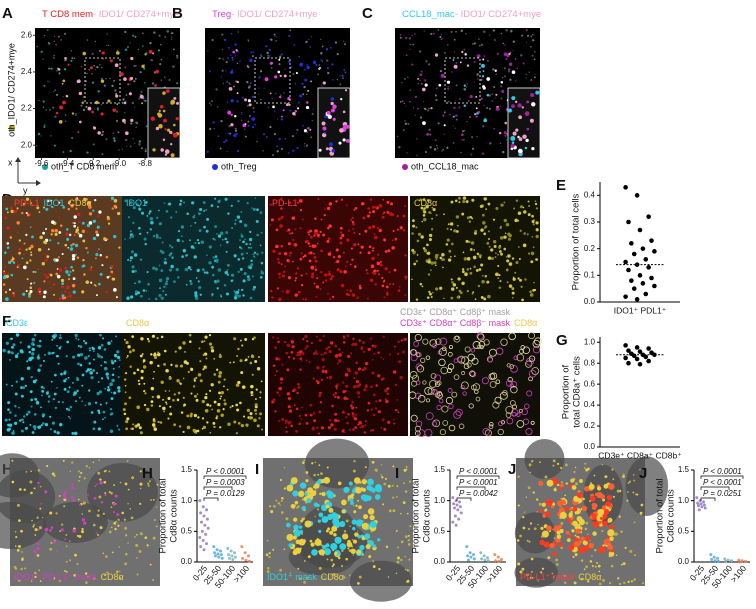  I want to click on y-tick-label: 0.2, so click(590, 248).